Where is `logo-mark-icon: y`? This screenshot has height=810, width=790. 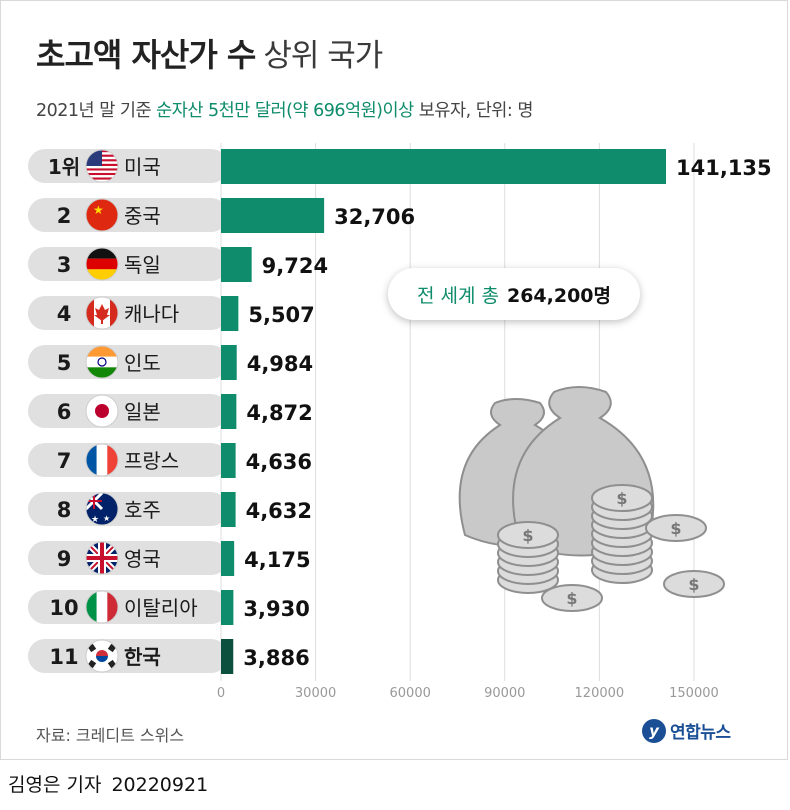 logo-mark-icon: y is located at coordinates (654, 730).